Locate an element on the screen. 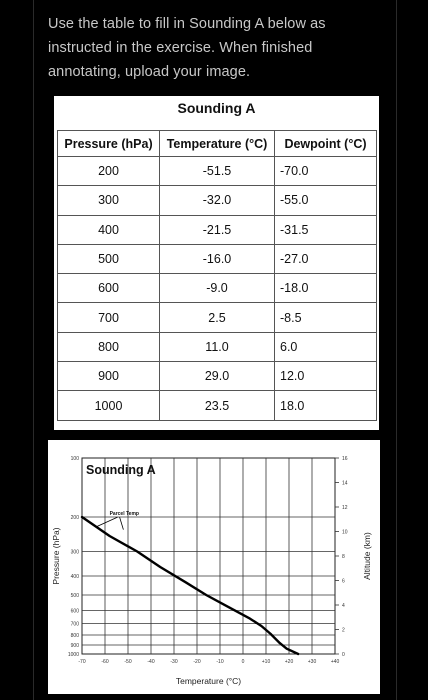 The width and height of the screenshot is (428, 700). x-tick-label: +30 is located at coordinates (312, 662).